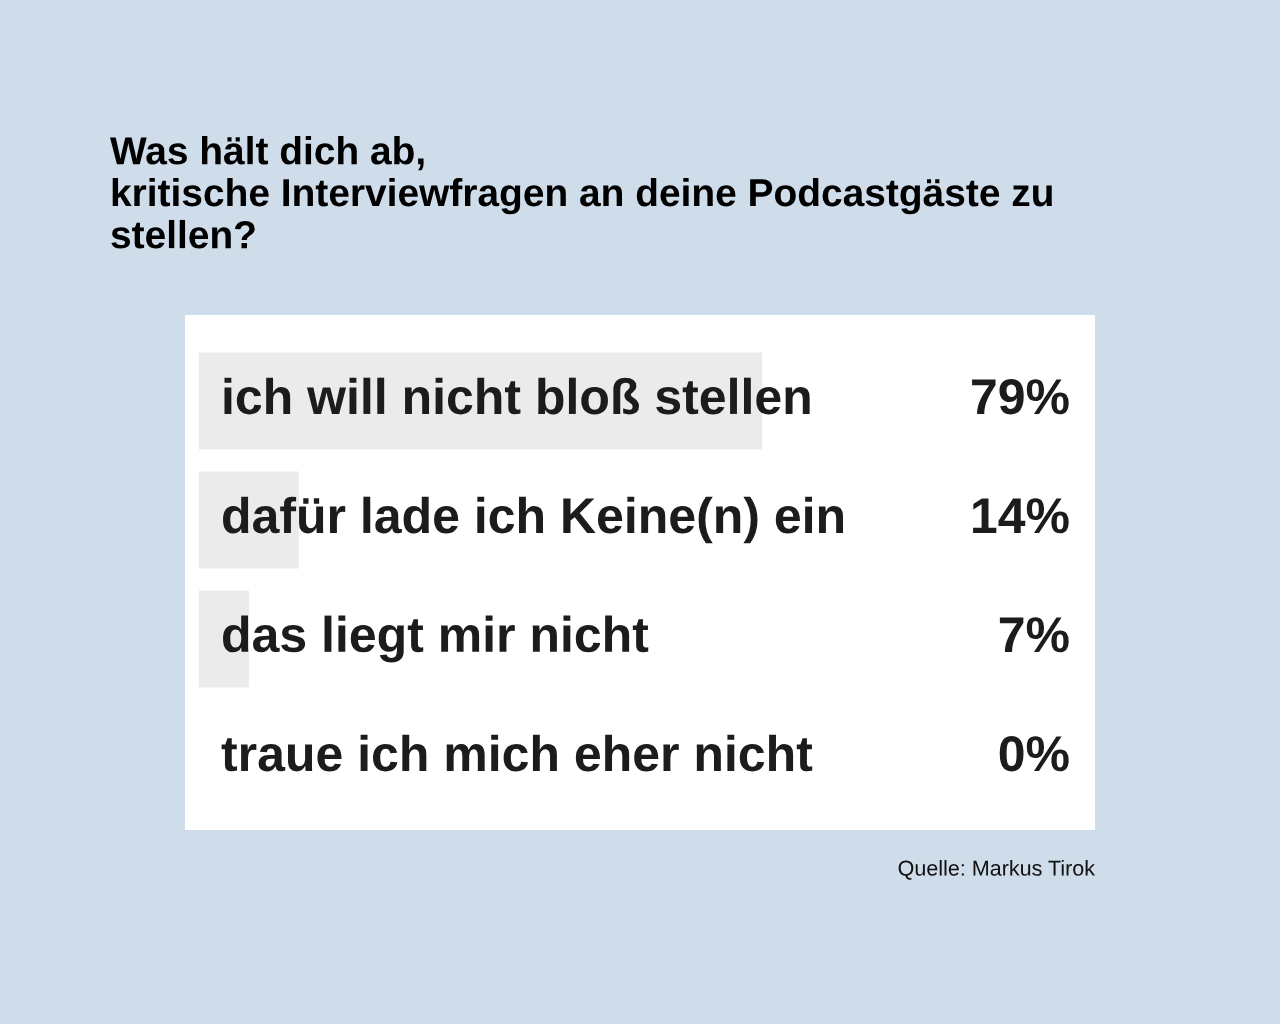  I want to click on y-tick-label: dafür lade ich Keine(n) ein, so click(533, 520).